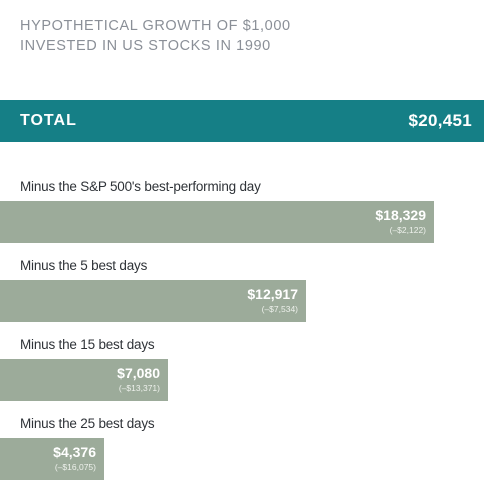  Describe the element at coordinates (84, 380) in the screenshot. I see `bar: $7,080 (–$13,371)` at that location.